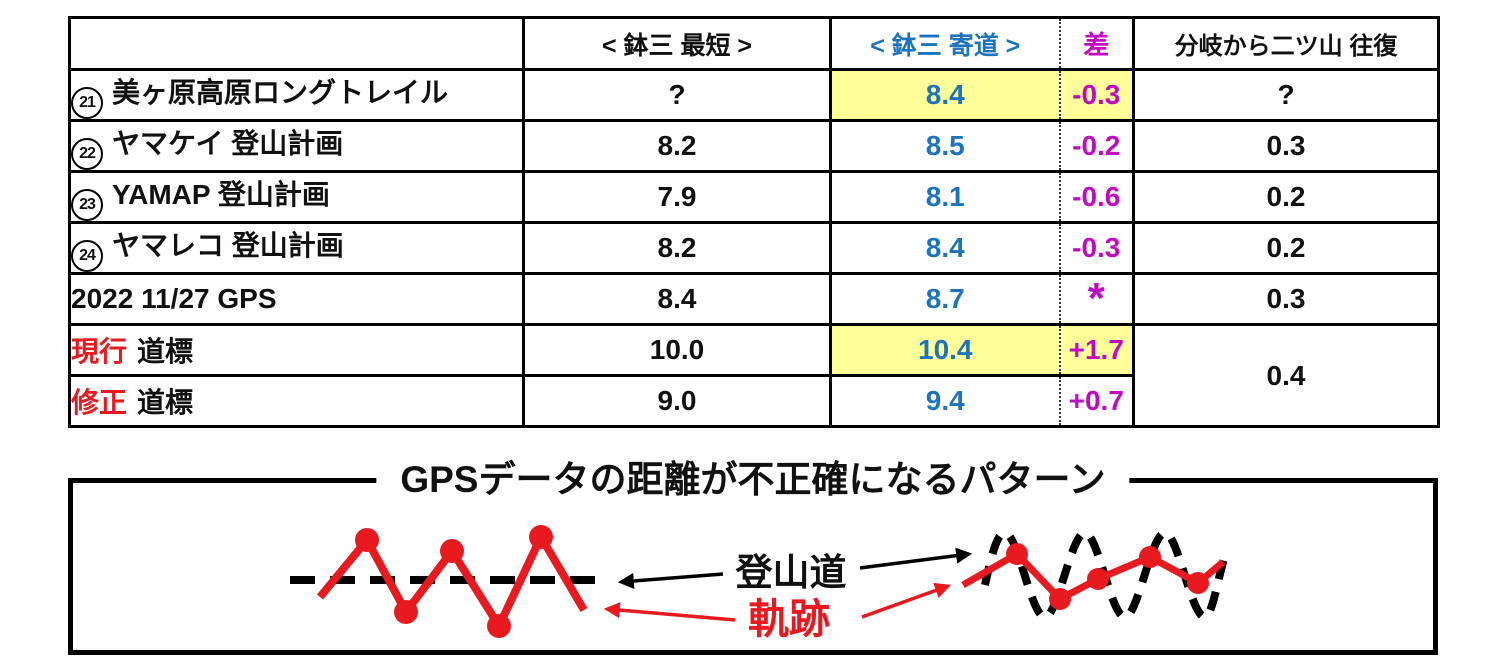 Image resolution: width=1510 pixels, height=668 pixels. I want to click on shortest-value: 8.4, so click(677, 299).